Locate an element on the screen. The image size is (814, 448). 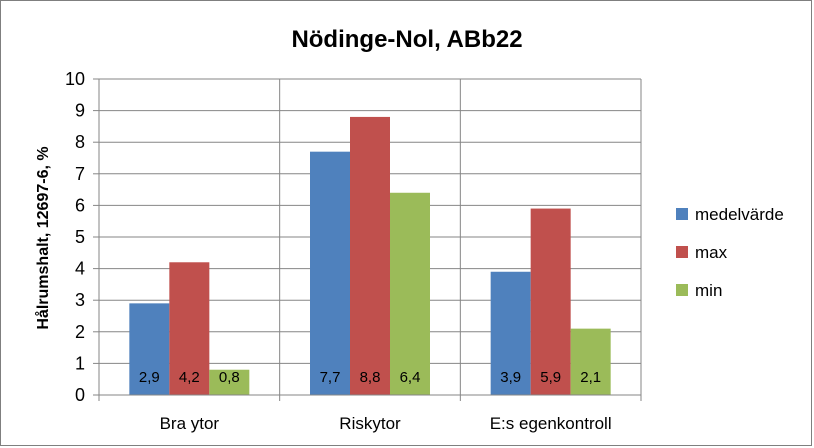
y-tick-label: 2 is located at coordinates (80, 332).